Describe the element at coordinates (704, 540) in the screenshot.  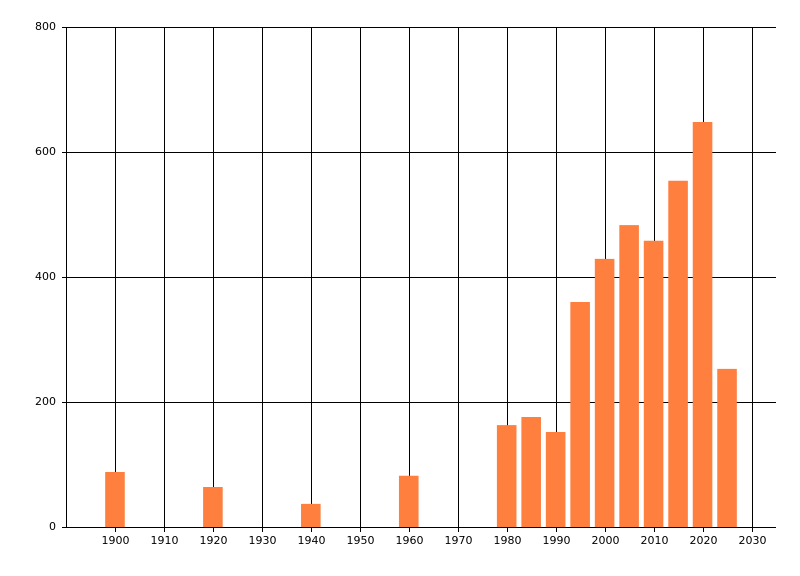
I see `x-tick-label: 2020` at that location.